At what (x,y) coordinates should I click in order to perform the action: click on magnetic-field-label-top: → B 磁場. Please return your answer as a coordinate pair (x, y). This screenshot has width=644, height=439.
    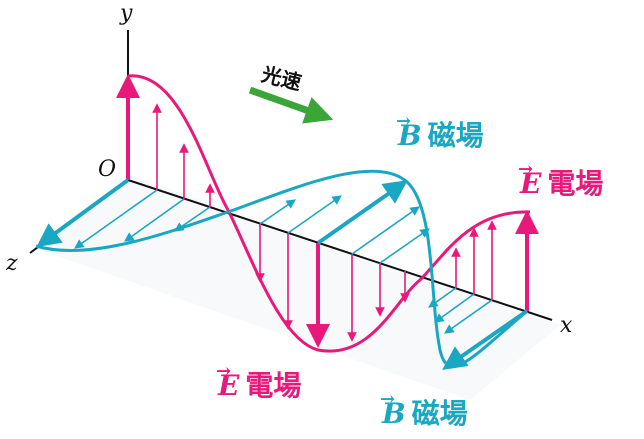
    Looking at the image, I should click on (440, 131).